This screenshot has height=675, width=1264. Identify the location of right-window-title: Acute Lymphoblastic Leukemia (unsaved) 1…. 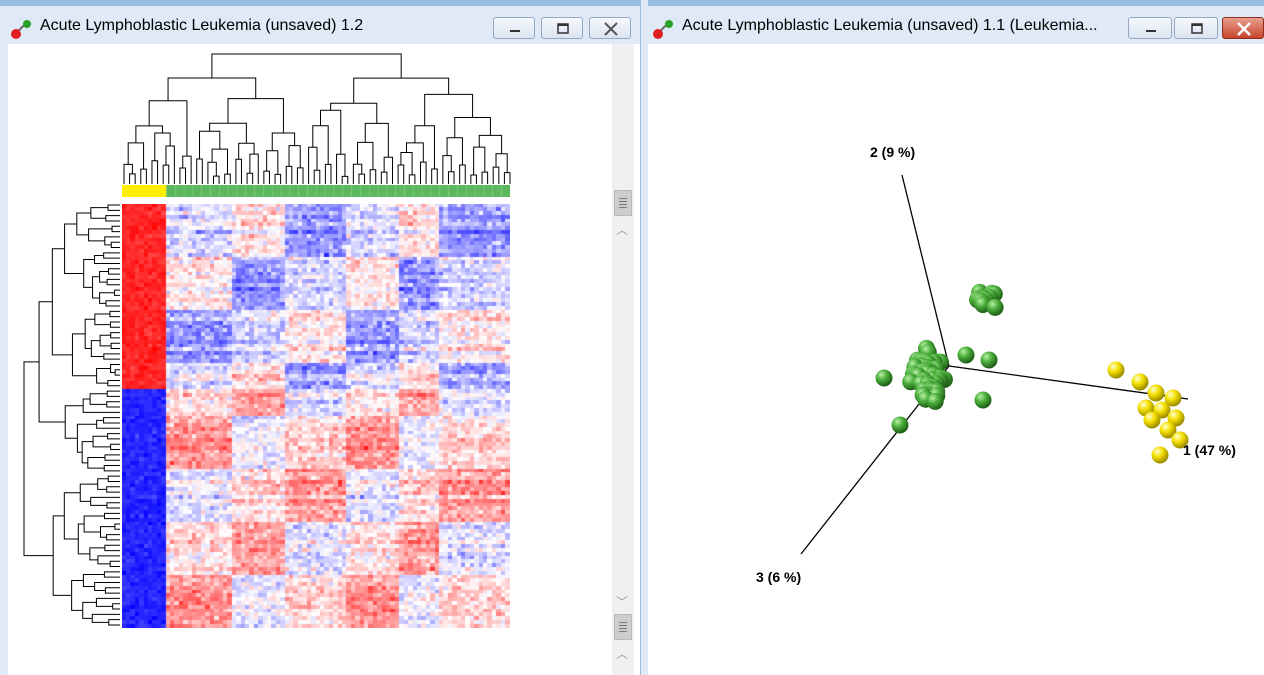
(890, 25).